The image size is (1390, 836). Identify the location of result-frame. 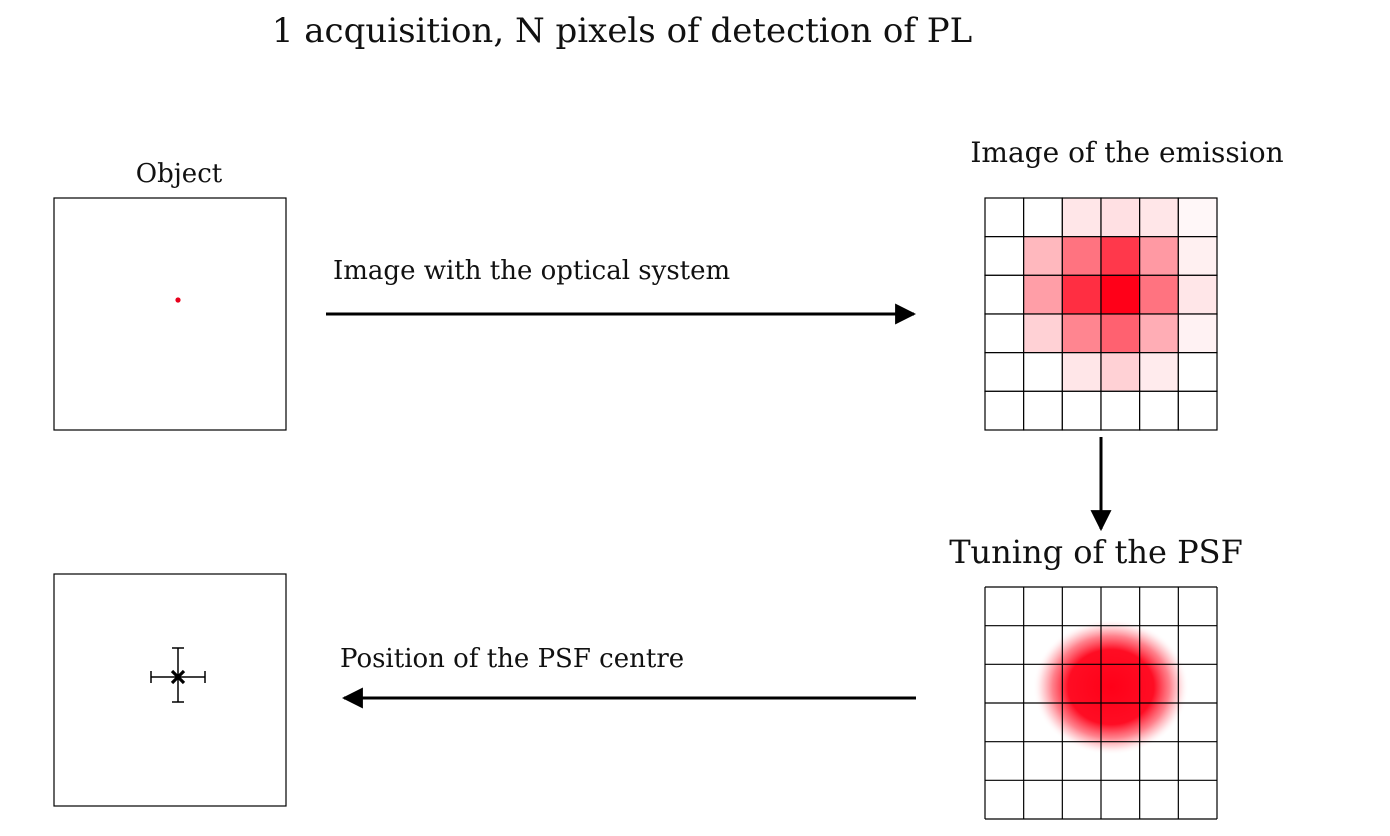
(170, 690).